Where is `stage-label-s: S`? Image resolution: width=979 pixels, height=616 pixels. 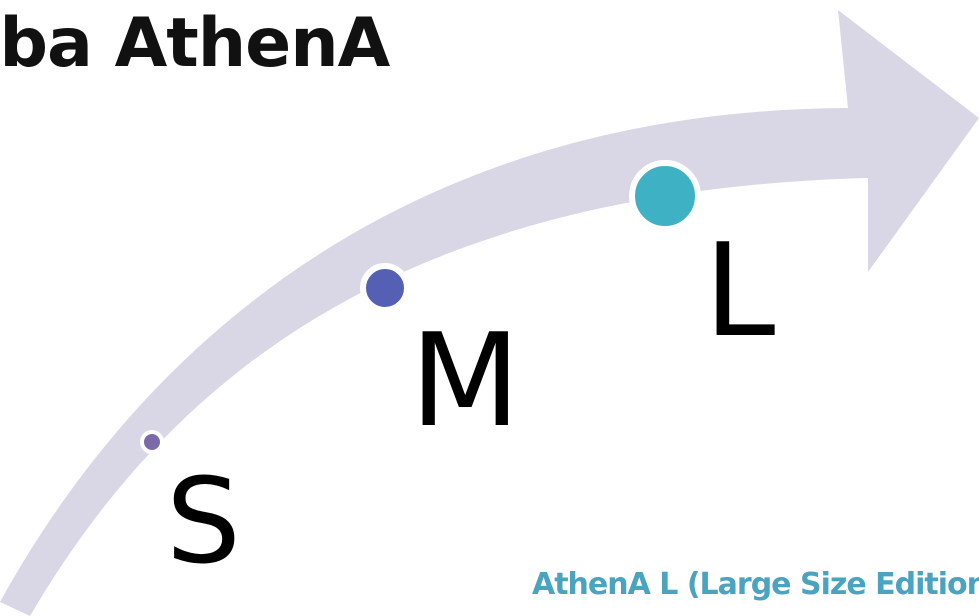
stage-label-s: S is located at coordinates (203, 521).